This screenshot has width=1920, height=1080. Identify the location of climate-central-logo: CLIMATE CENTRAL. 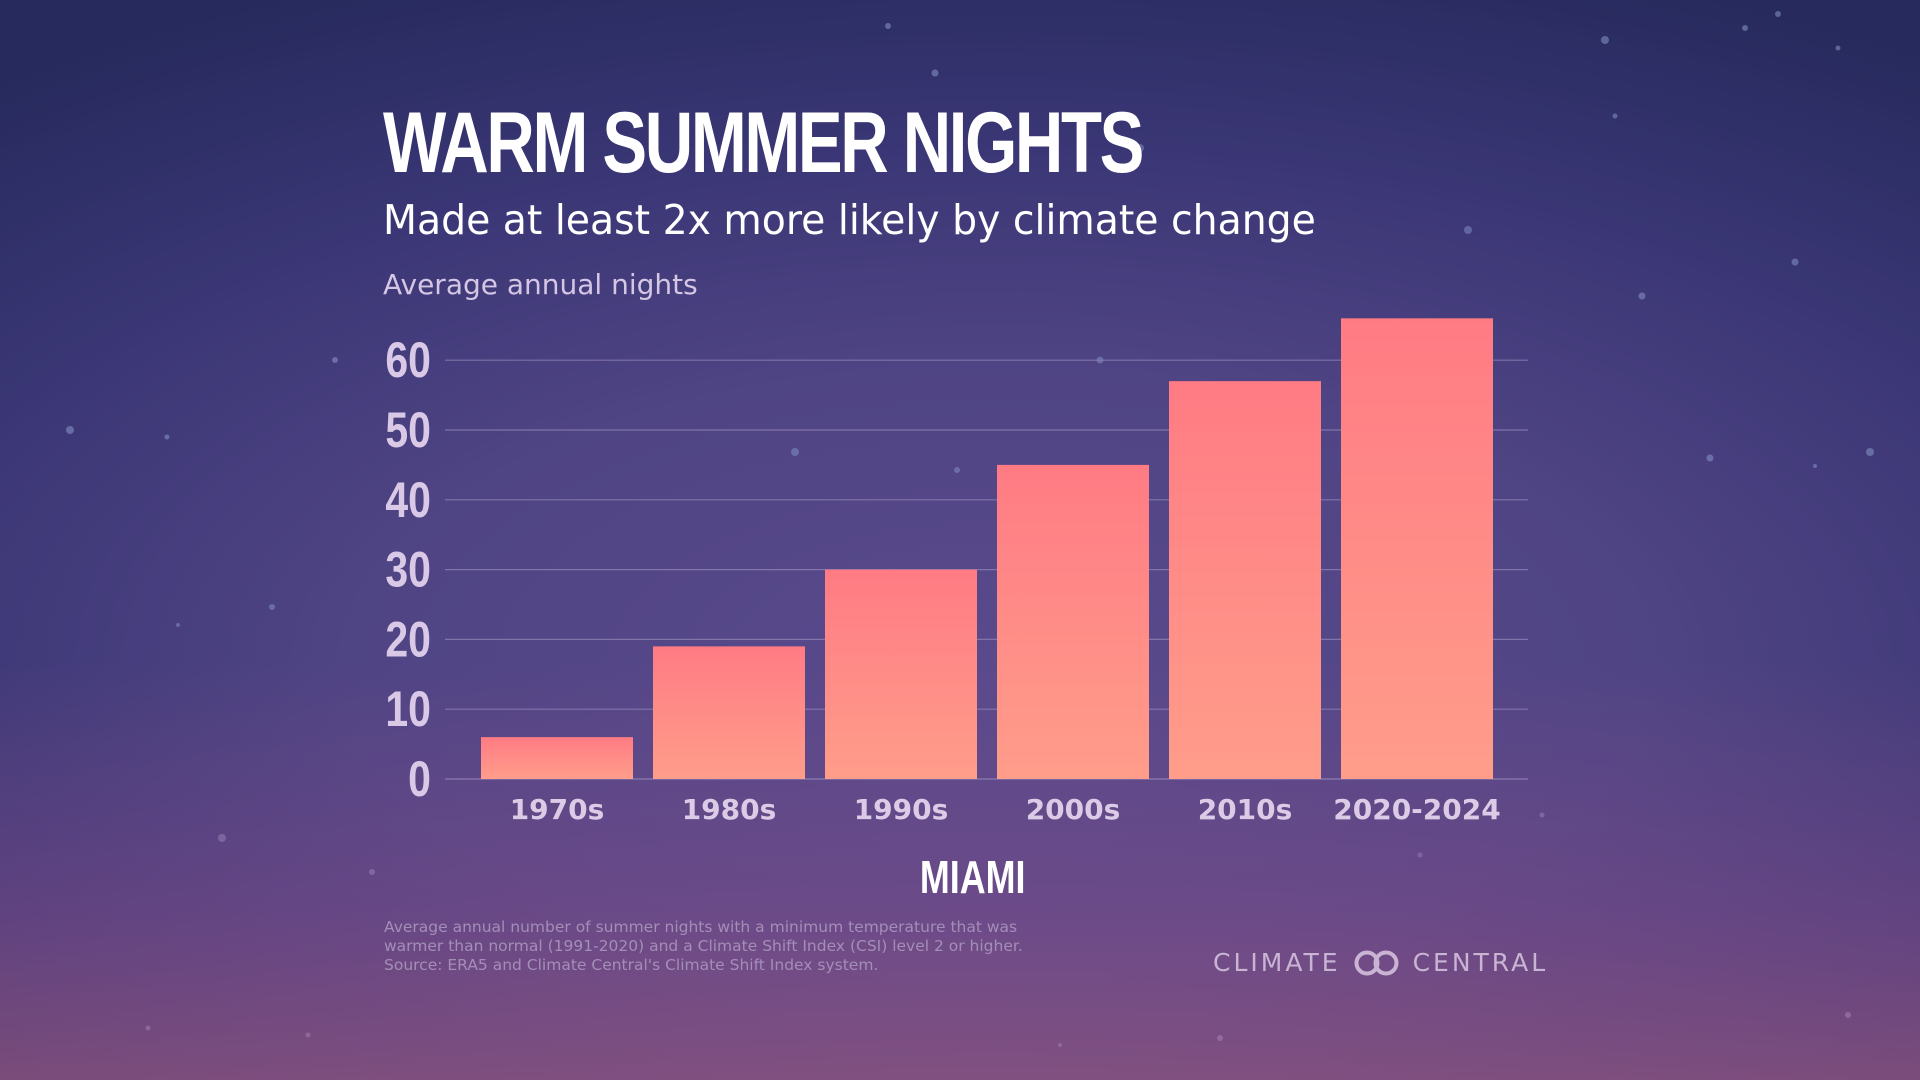
(1380, 962).